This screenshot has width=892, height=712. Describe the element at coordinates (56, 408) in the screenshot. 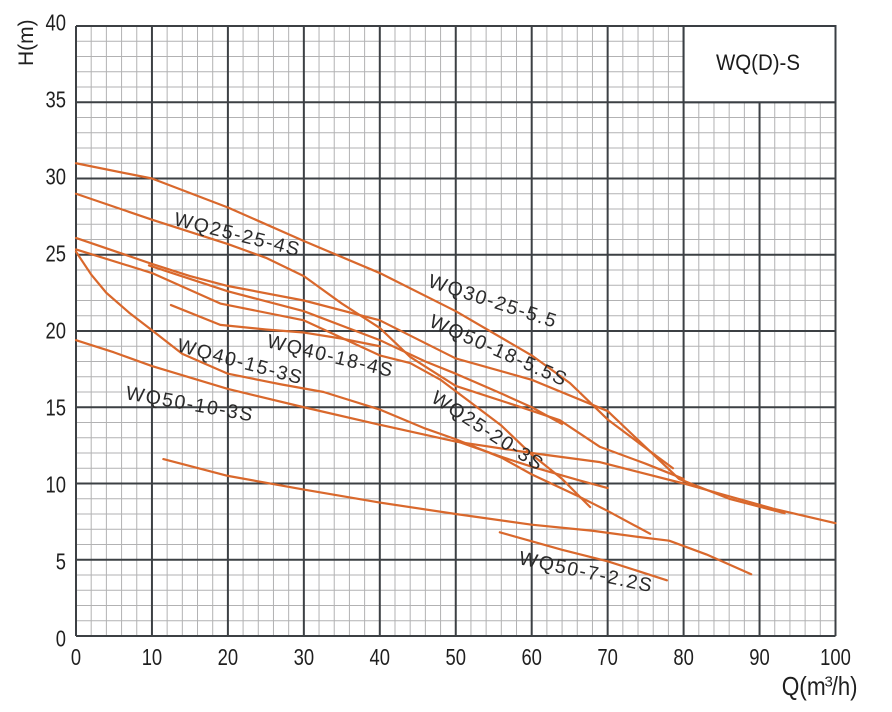

I see `svg-text: 15` at that location.